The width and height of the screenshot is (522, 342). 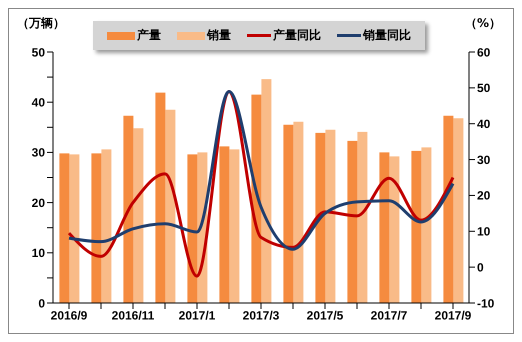 I want to click on y2-tick-label: 0, so click(x=480, y=267).